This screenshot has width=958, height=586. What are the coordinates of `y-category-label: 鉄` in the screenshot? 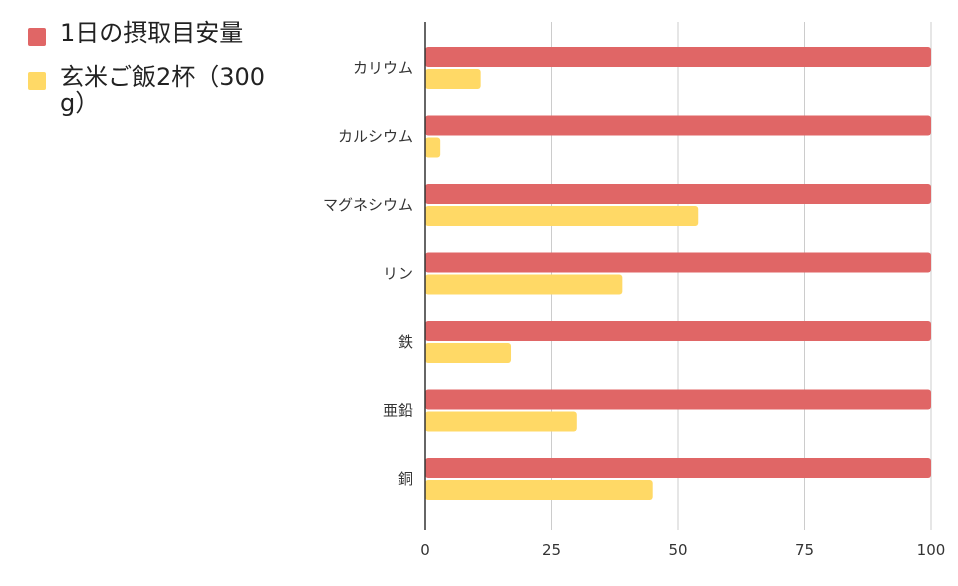 It's located at (405, 342).